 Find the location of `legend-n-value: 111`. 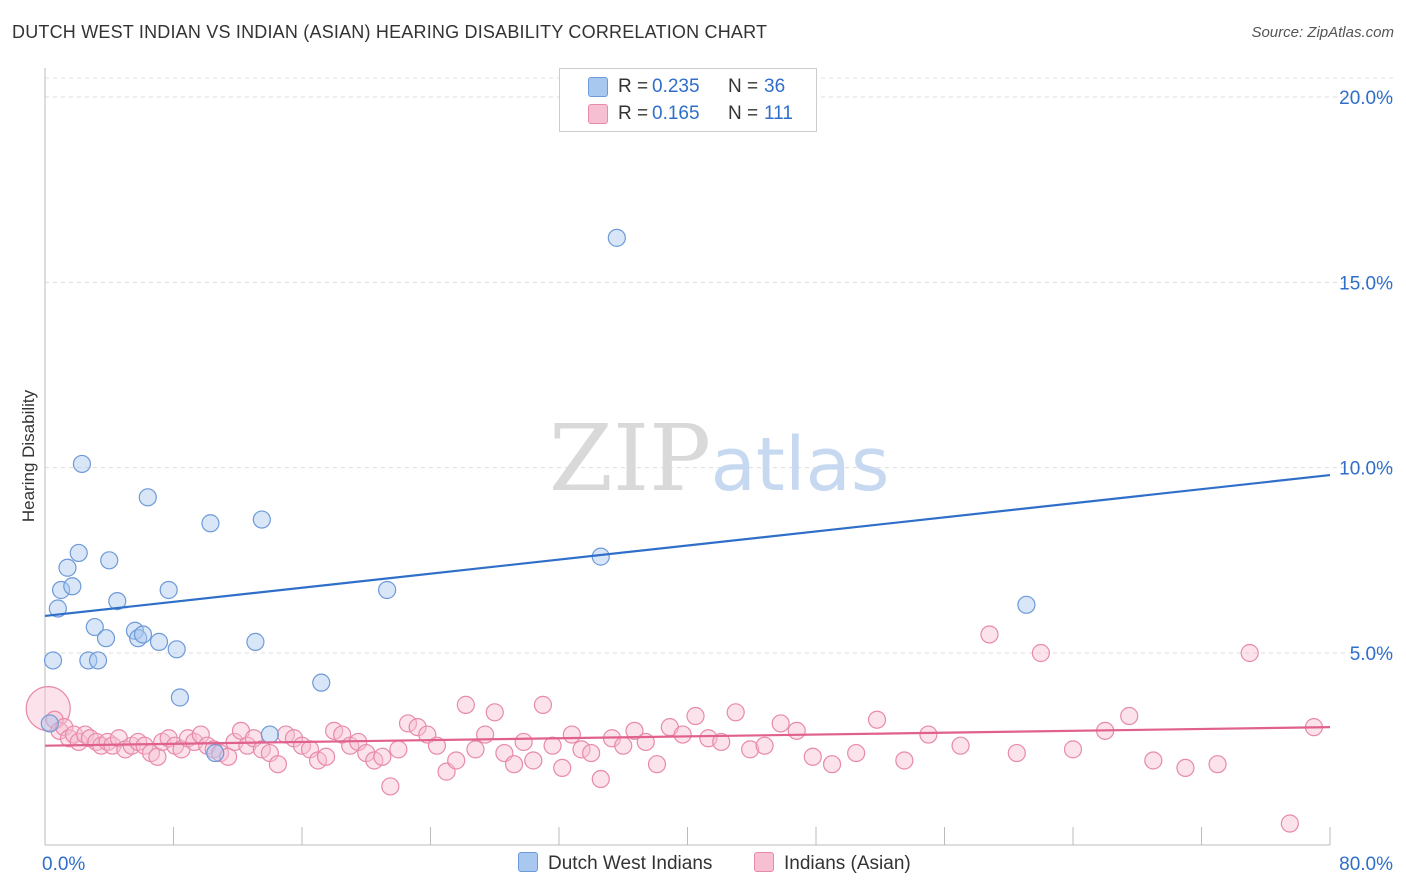

legend-n-value: 111 is located at coordinates (778, 113).